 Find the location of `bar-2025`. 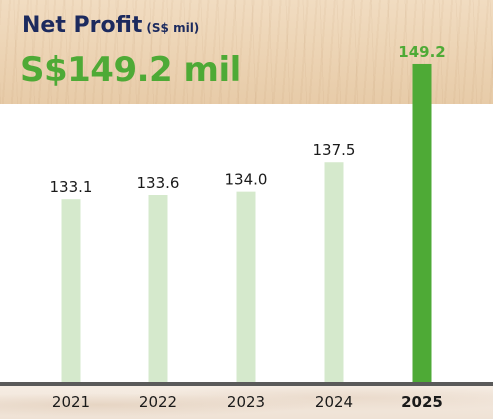

bar-2025 is located at coordinates (422, 223).